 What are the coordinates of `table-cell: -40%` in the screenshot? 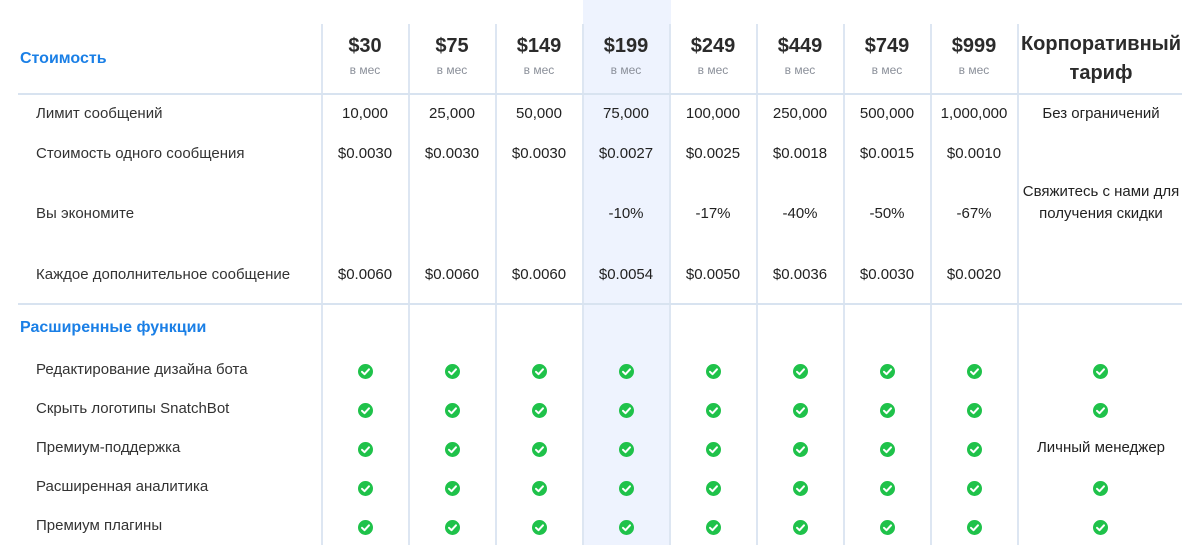 It's located at (800, 213).